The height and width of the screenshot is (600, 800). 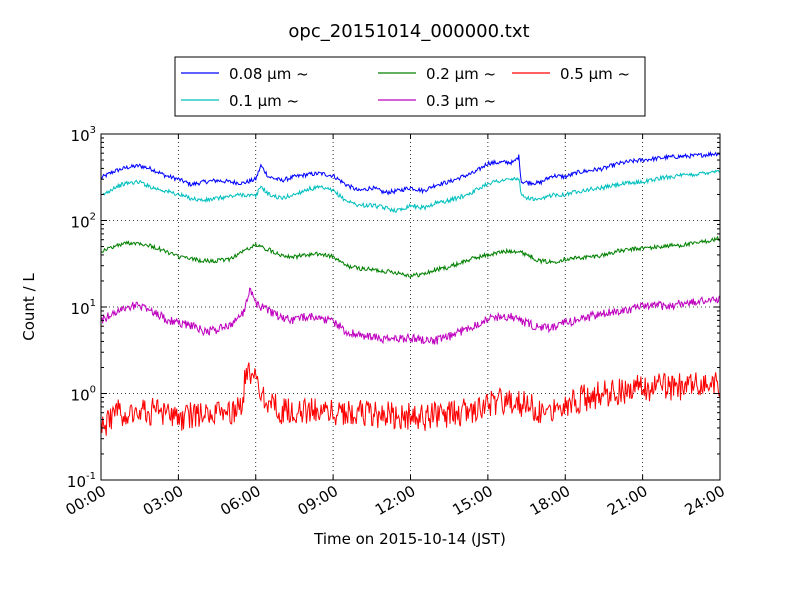 I want to click on legend-label: 0.2 μm ~, so click(x=461, y=74).